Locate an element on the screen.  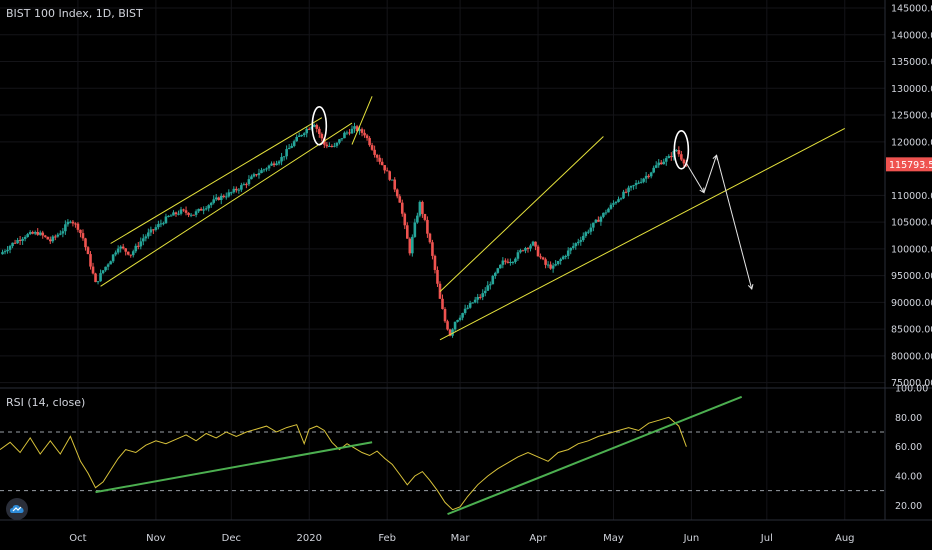
last-price-badge is located at coordinates (909, 164).